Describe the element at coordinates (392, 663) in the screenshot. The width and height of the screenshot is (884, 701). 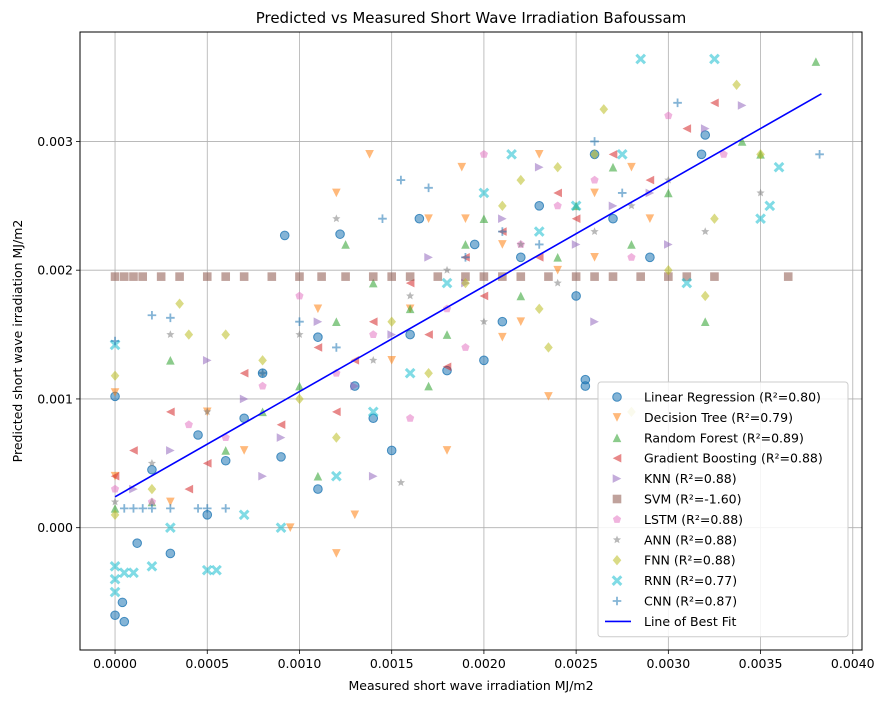
I see `x-tick-label: 0.0015` at that location.